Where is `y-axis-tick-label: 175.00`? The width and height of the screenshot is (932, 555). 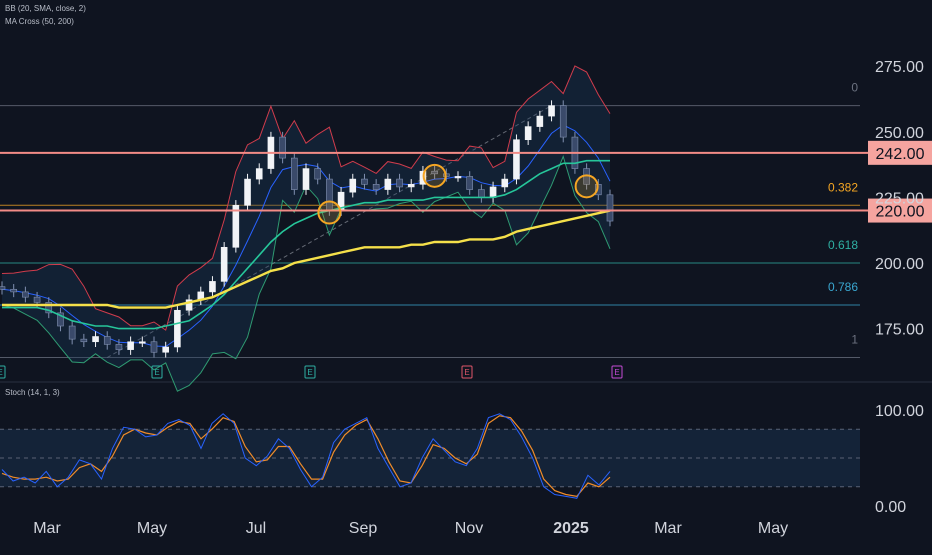 y-axis-tick-label: 175.00 is located at coordinates (899, 330).